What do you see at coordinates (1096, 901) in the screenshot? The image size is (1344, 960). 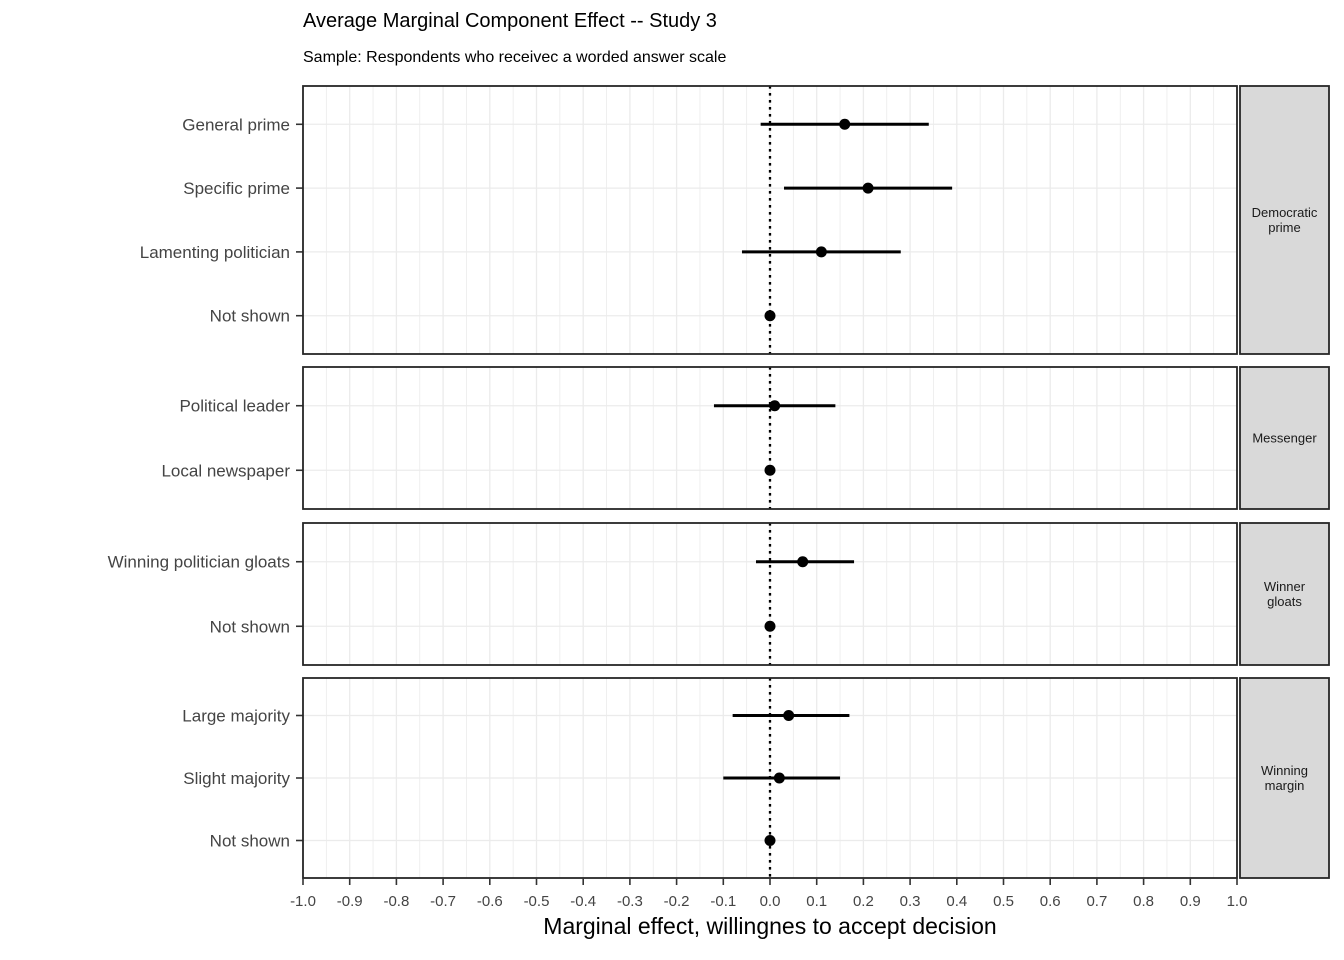 I see `x-tick-label: 0.7` at bounding box center [1096, 901].